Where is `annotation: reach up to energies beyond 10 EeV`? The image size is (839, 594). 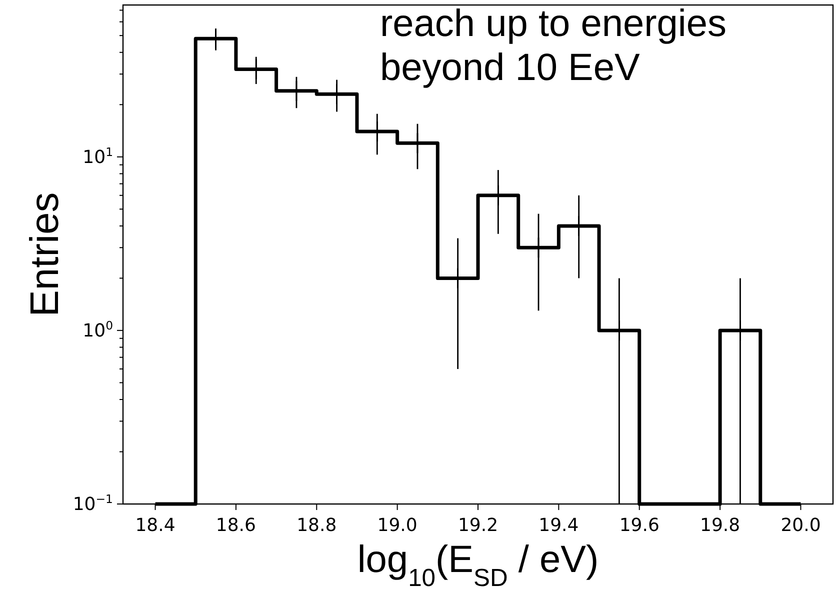 annotation: reach up to energies beyond 10 EeV is located at coordinates (553, 46).